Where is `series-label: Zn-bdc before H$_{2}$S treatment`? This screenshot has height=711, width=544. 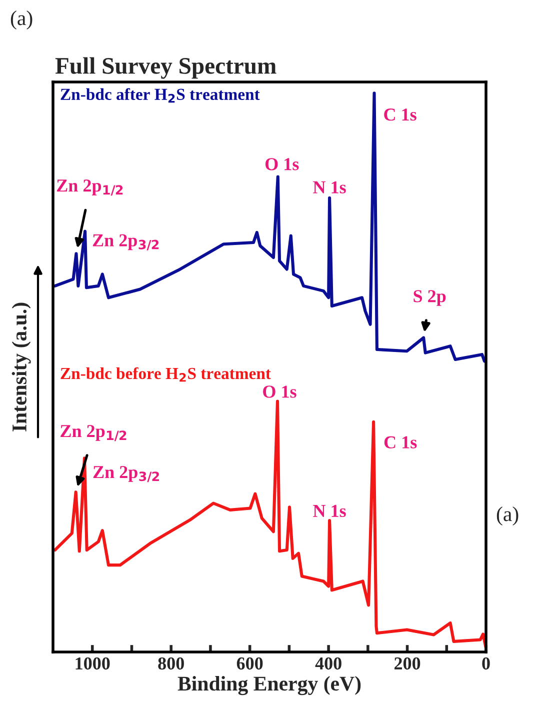
series-label: Zn-bdc before H$_{2}$S treatment is located at coordinates (165, 374).